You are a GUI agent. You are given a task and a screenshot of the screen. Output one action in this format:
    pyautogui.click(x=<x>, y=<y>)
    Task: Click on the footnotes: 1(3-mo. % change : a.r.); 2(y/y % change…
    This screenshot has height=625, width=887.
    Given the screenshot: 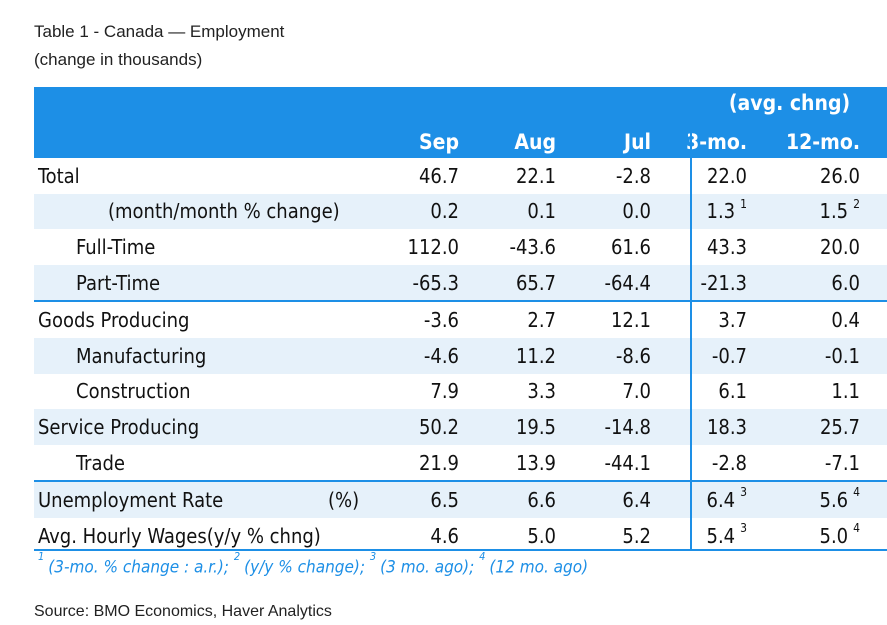 What is the action you would take?
    pyautogui.click(x=313, y=564)
    